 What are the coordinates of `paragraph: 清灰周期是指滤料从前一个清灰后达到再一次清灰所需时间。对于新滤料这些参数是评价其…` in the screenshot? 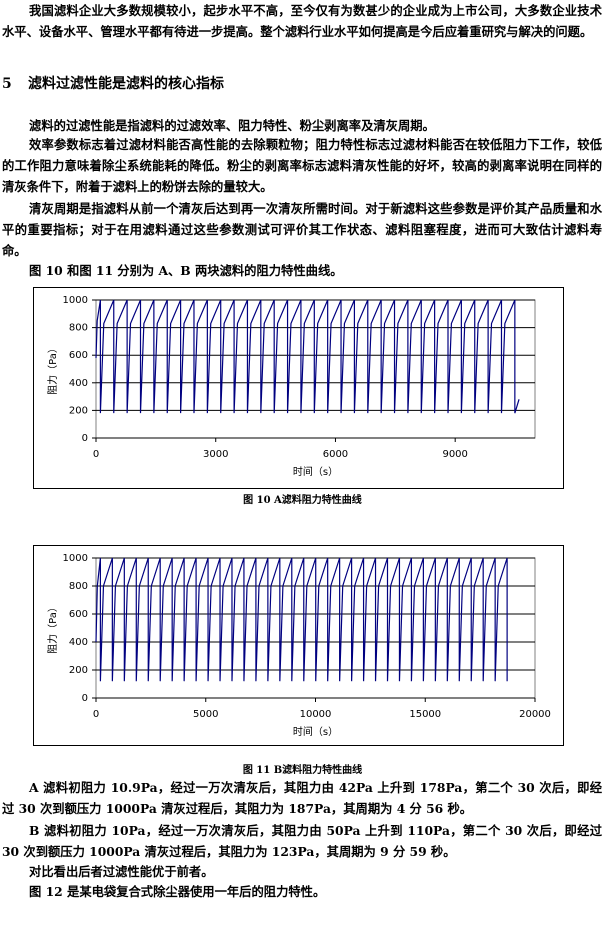 It's located at (302, 229).